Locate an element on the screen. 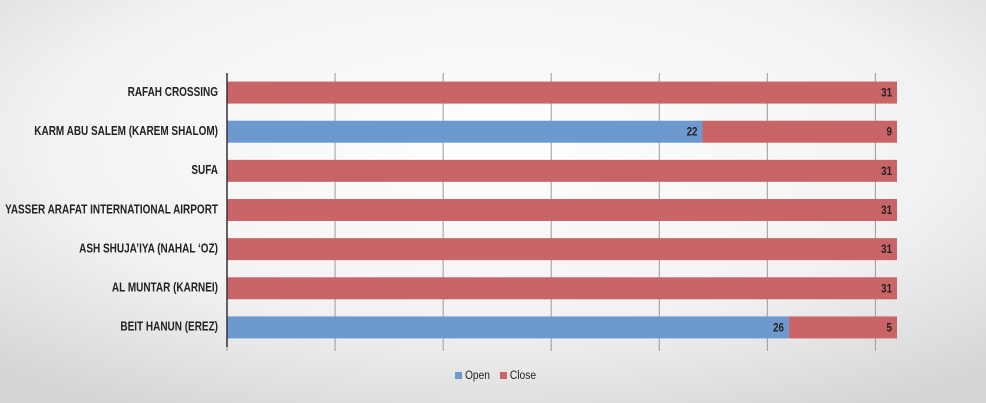 The image size is (986, 403). y-tick-label: BEIT HANUN (EREZ) is located at coordinates (169, 327).